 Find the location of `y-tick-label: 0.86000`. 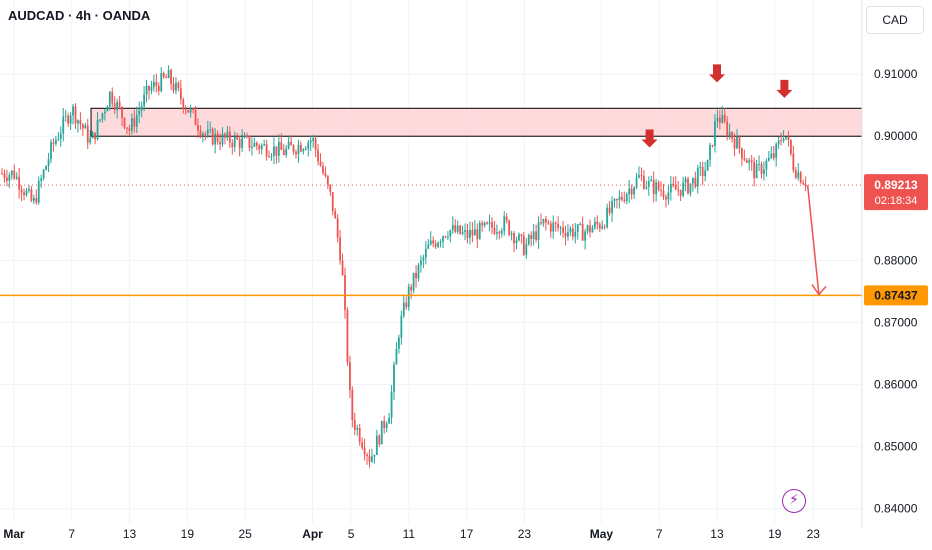

y-tick-label: 0.86000 is located at coordinates (896, 385).